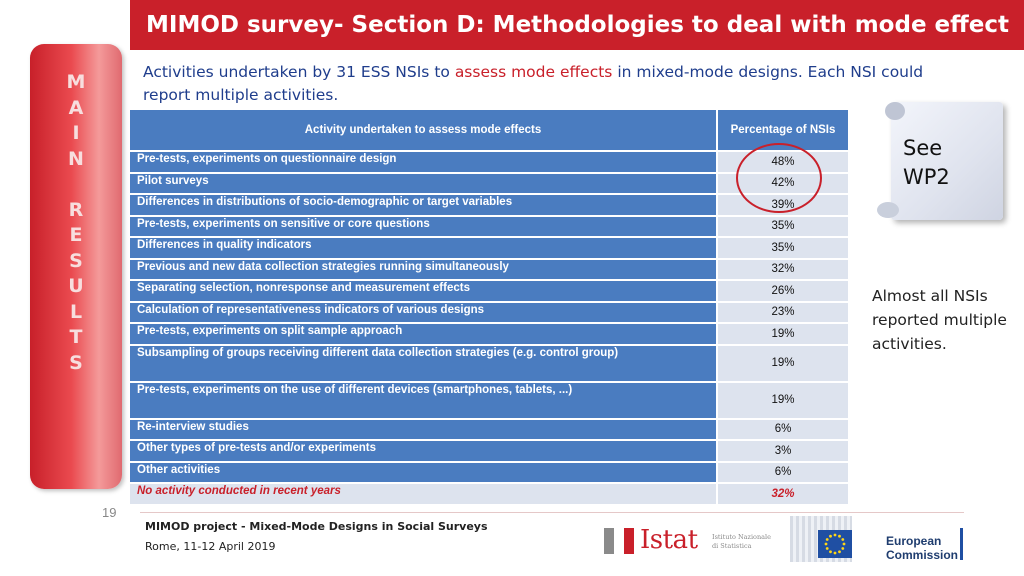  Describe the element at coordinates (533, 72) in the screenshot. I see `subtitle-highlight: assess mode effects` at that location.